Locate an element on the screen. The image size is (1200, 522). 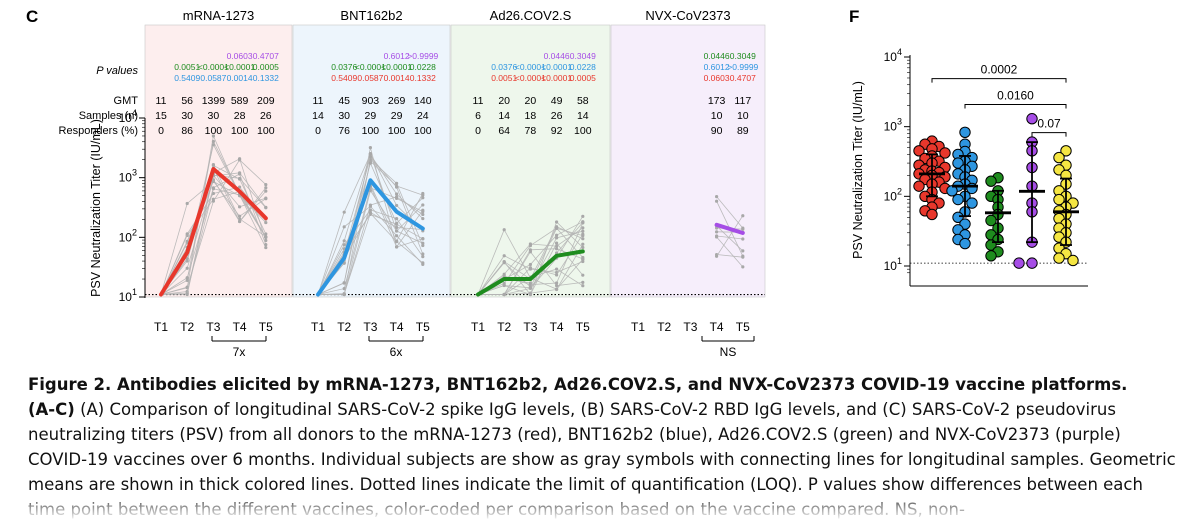
group-title-mrna: mRNA-1273 is located at coordinates (219, 15).